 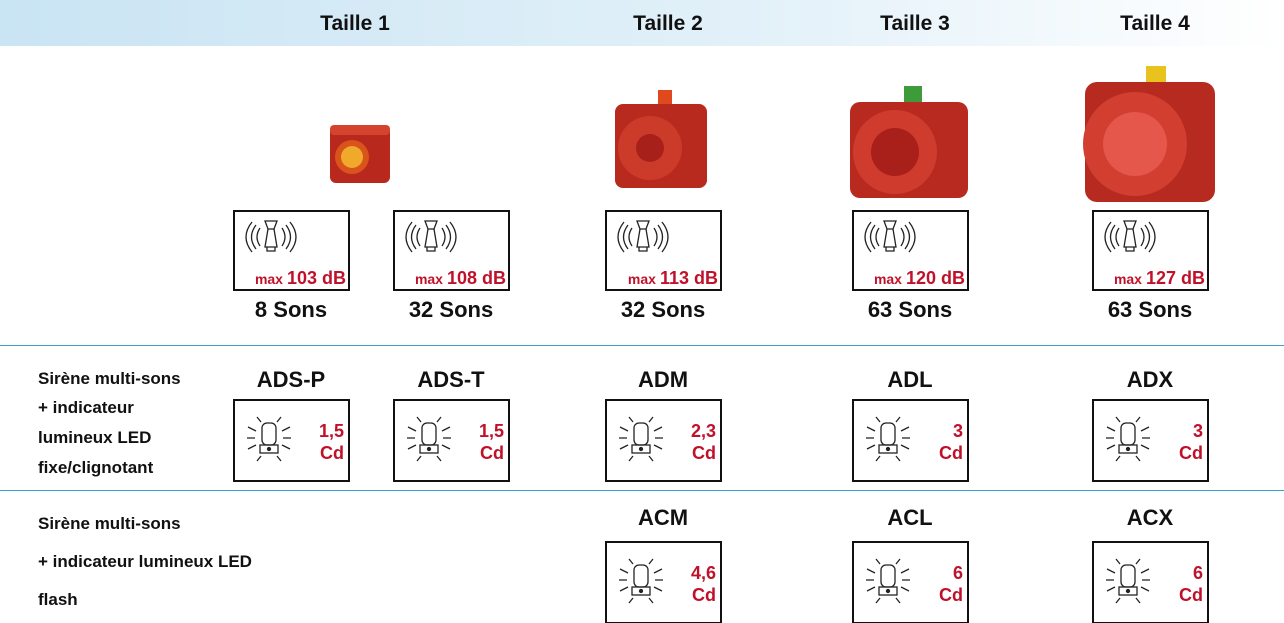 I want to click on row-label: + indicateur, so click(x=86, y=407).